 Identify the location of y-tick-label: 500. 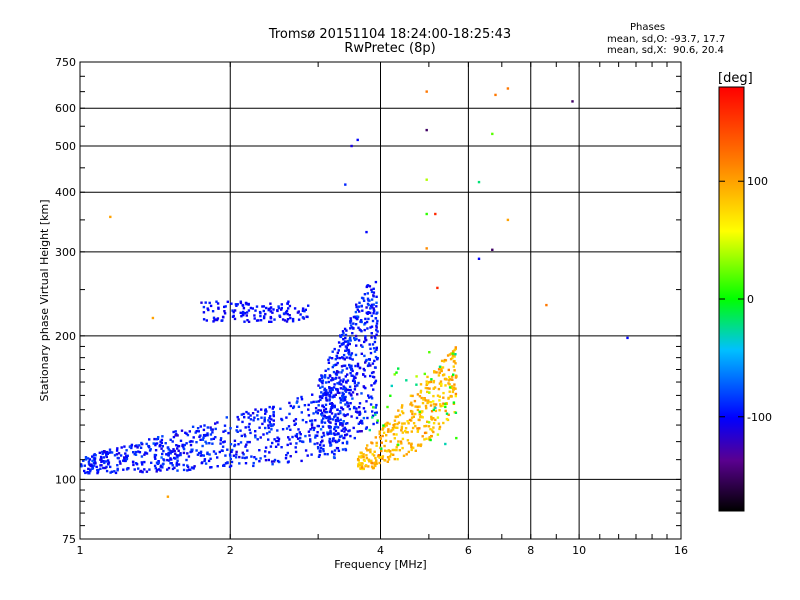
(65, 146).